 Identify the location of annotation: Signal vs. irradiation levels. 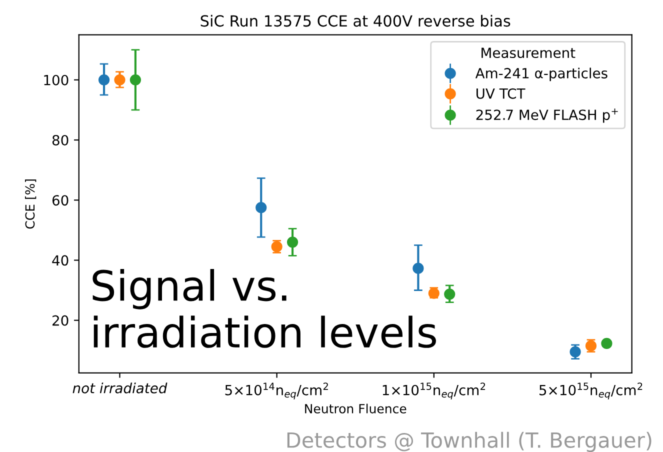
(264, 308).